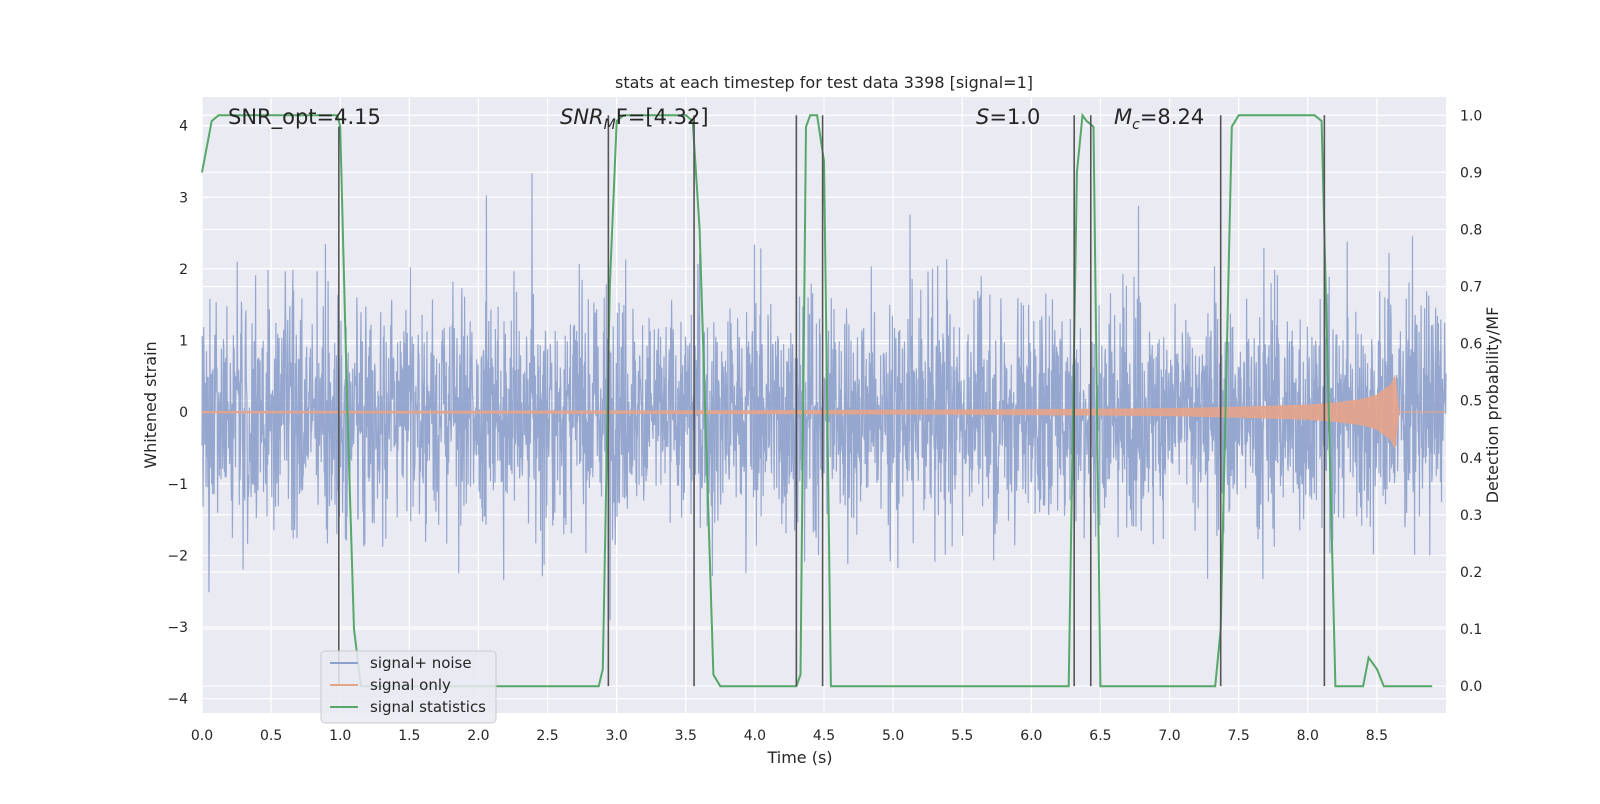  What do you see at coordinates (617, 736) in the screenshot?
I see `x-tick-label: 3.0` at bounding box center [617, 736].